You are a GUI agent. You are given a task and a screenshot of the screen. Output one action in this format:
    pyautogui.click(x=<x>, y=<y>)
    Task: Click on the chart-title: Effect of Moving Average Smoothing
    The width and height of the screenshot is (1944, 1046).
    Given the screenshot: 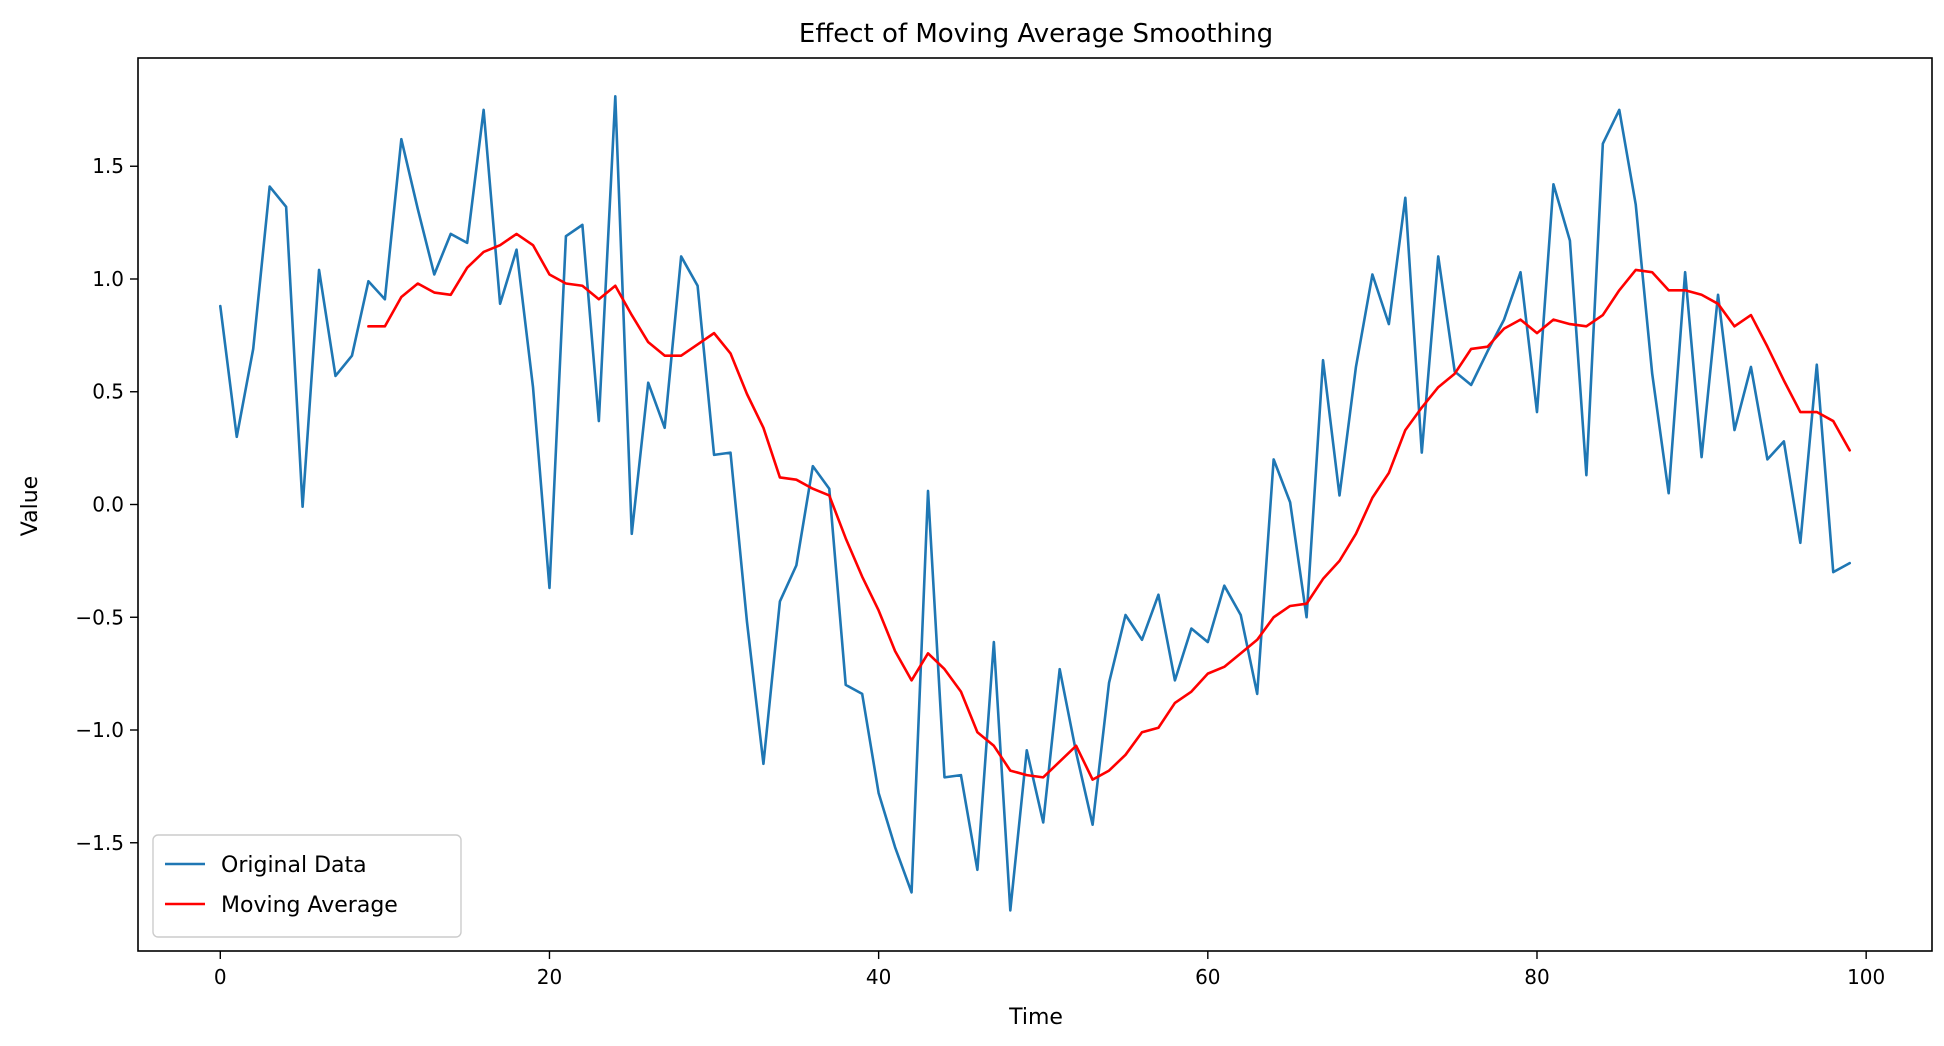 What is the action you would take?
    pyautogui.click(x=1036, y=34)
    